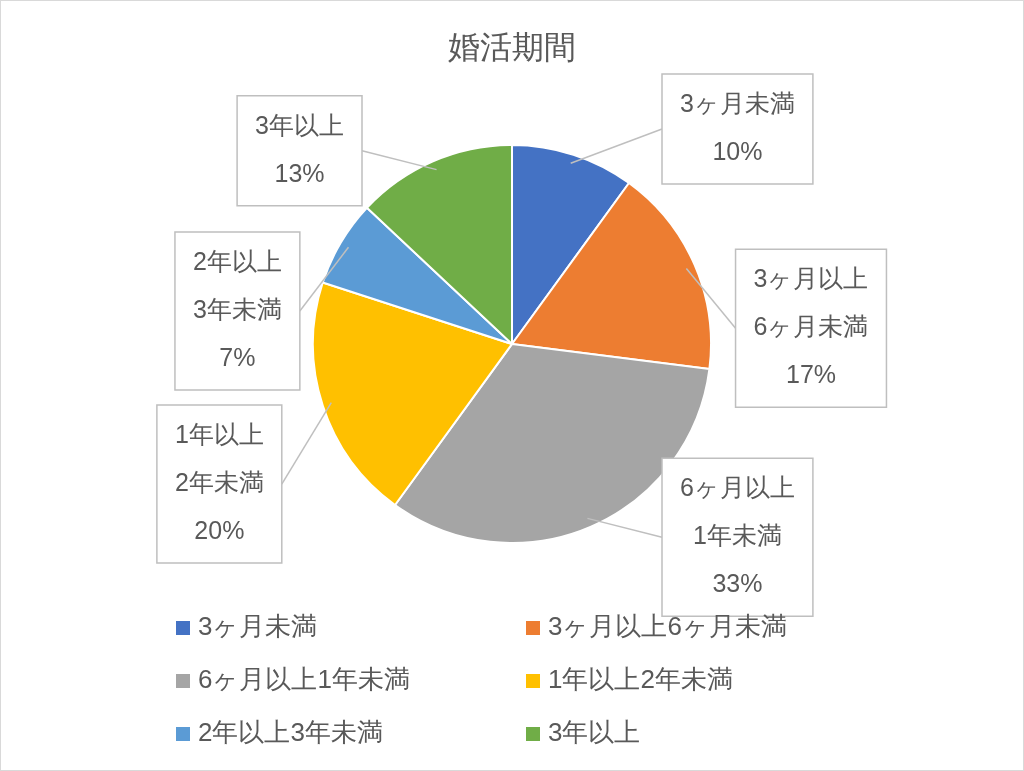 The height and width of the screenshot is (771, 1024). I want to click on data-label: 13%, so click(299, 172).